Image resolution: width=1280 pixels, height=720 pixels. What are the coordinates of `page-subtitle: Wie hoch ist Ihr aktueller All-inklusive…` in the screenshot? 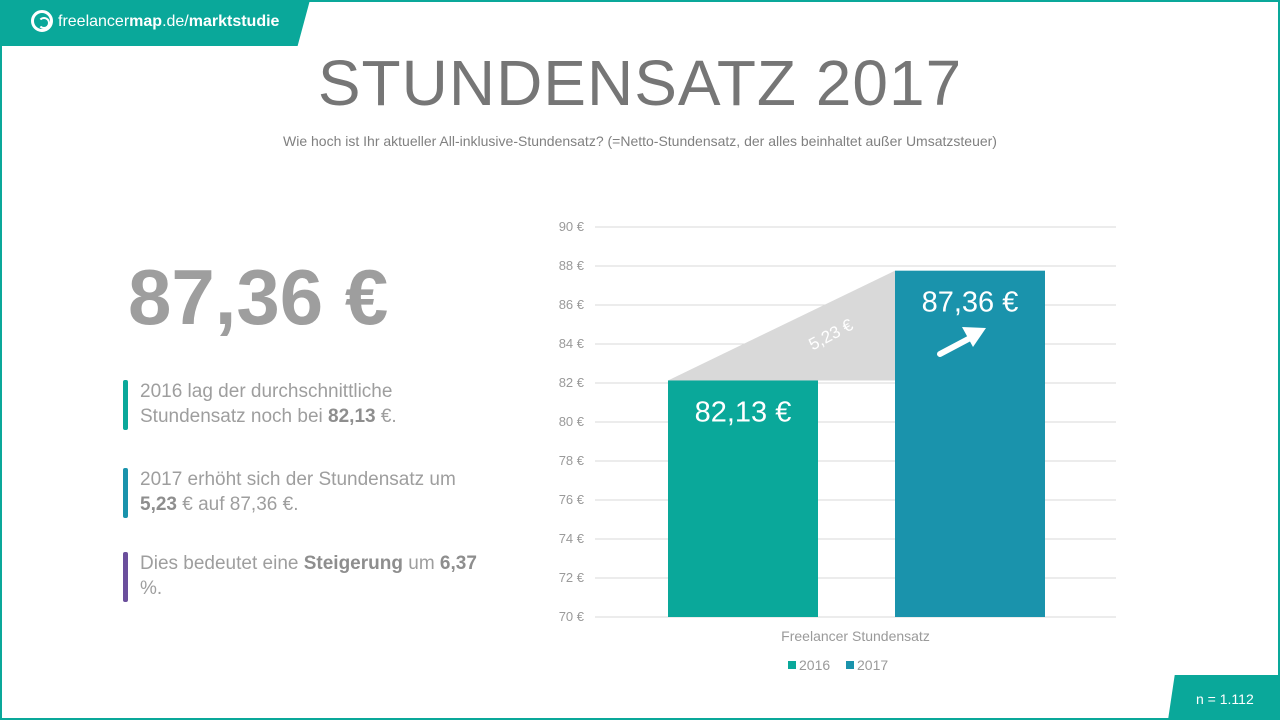 It's located at (640, 141).